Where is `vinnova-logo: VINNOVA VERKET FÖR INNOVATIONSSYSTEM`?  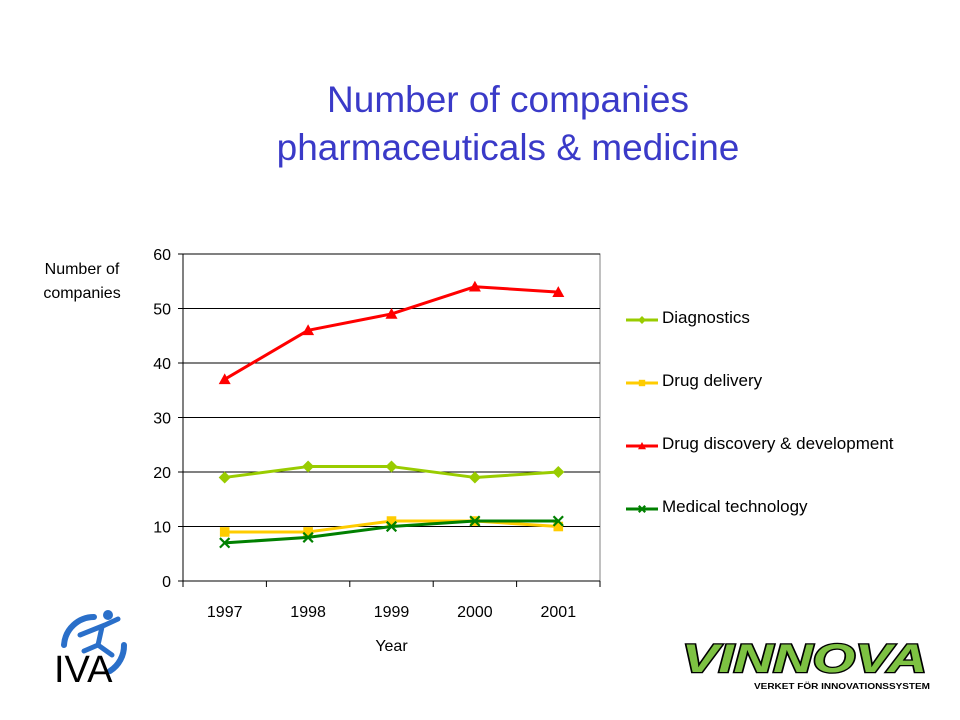
vinnova-logo: VINNOVA VERKET FÖR INNOVATIONSSYSTEM is located at coordinates (806, 664).